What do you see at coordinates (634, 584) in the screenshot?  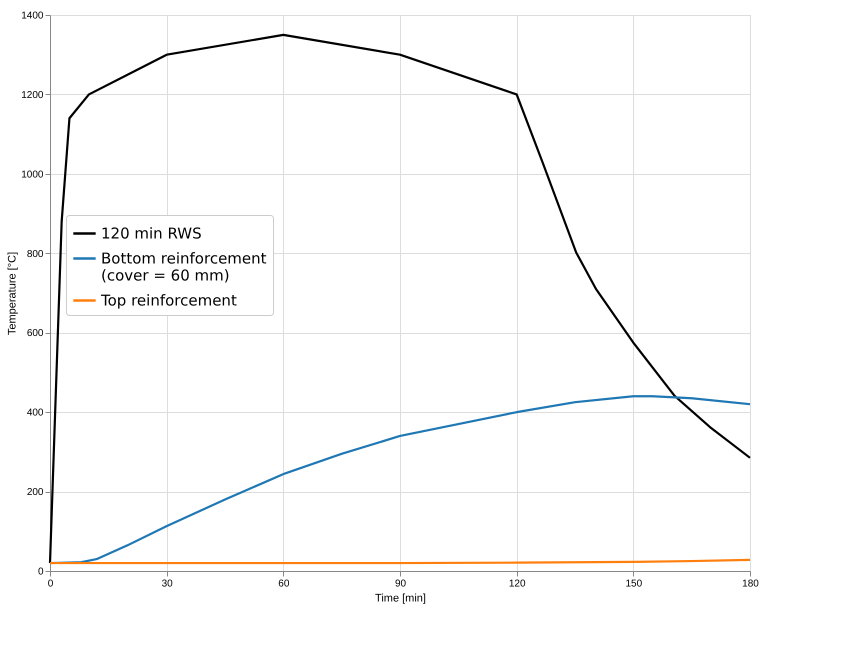 I see `x-tick-label: 150` at bounding box center [634, 584].